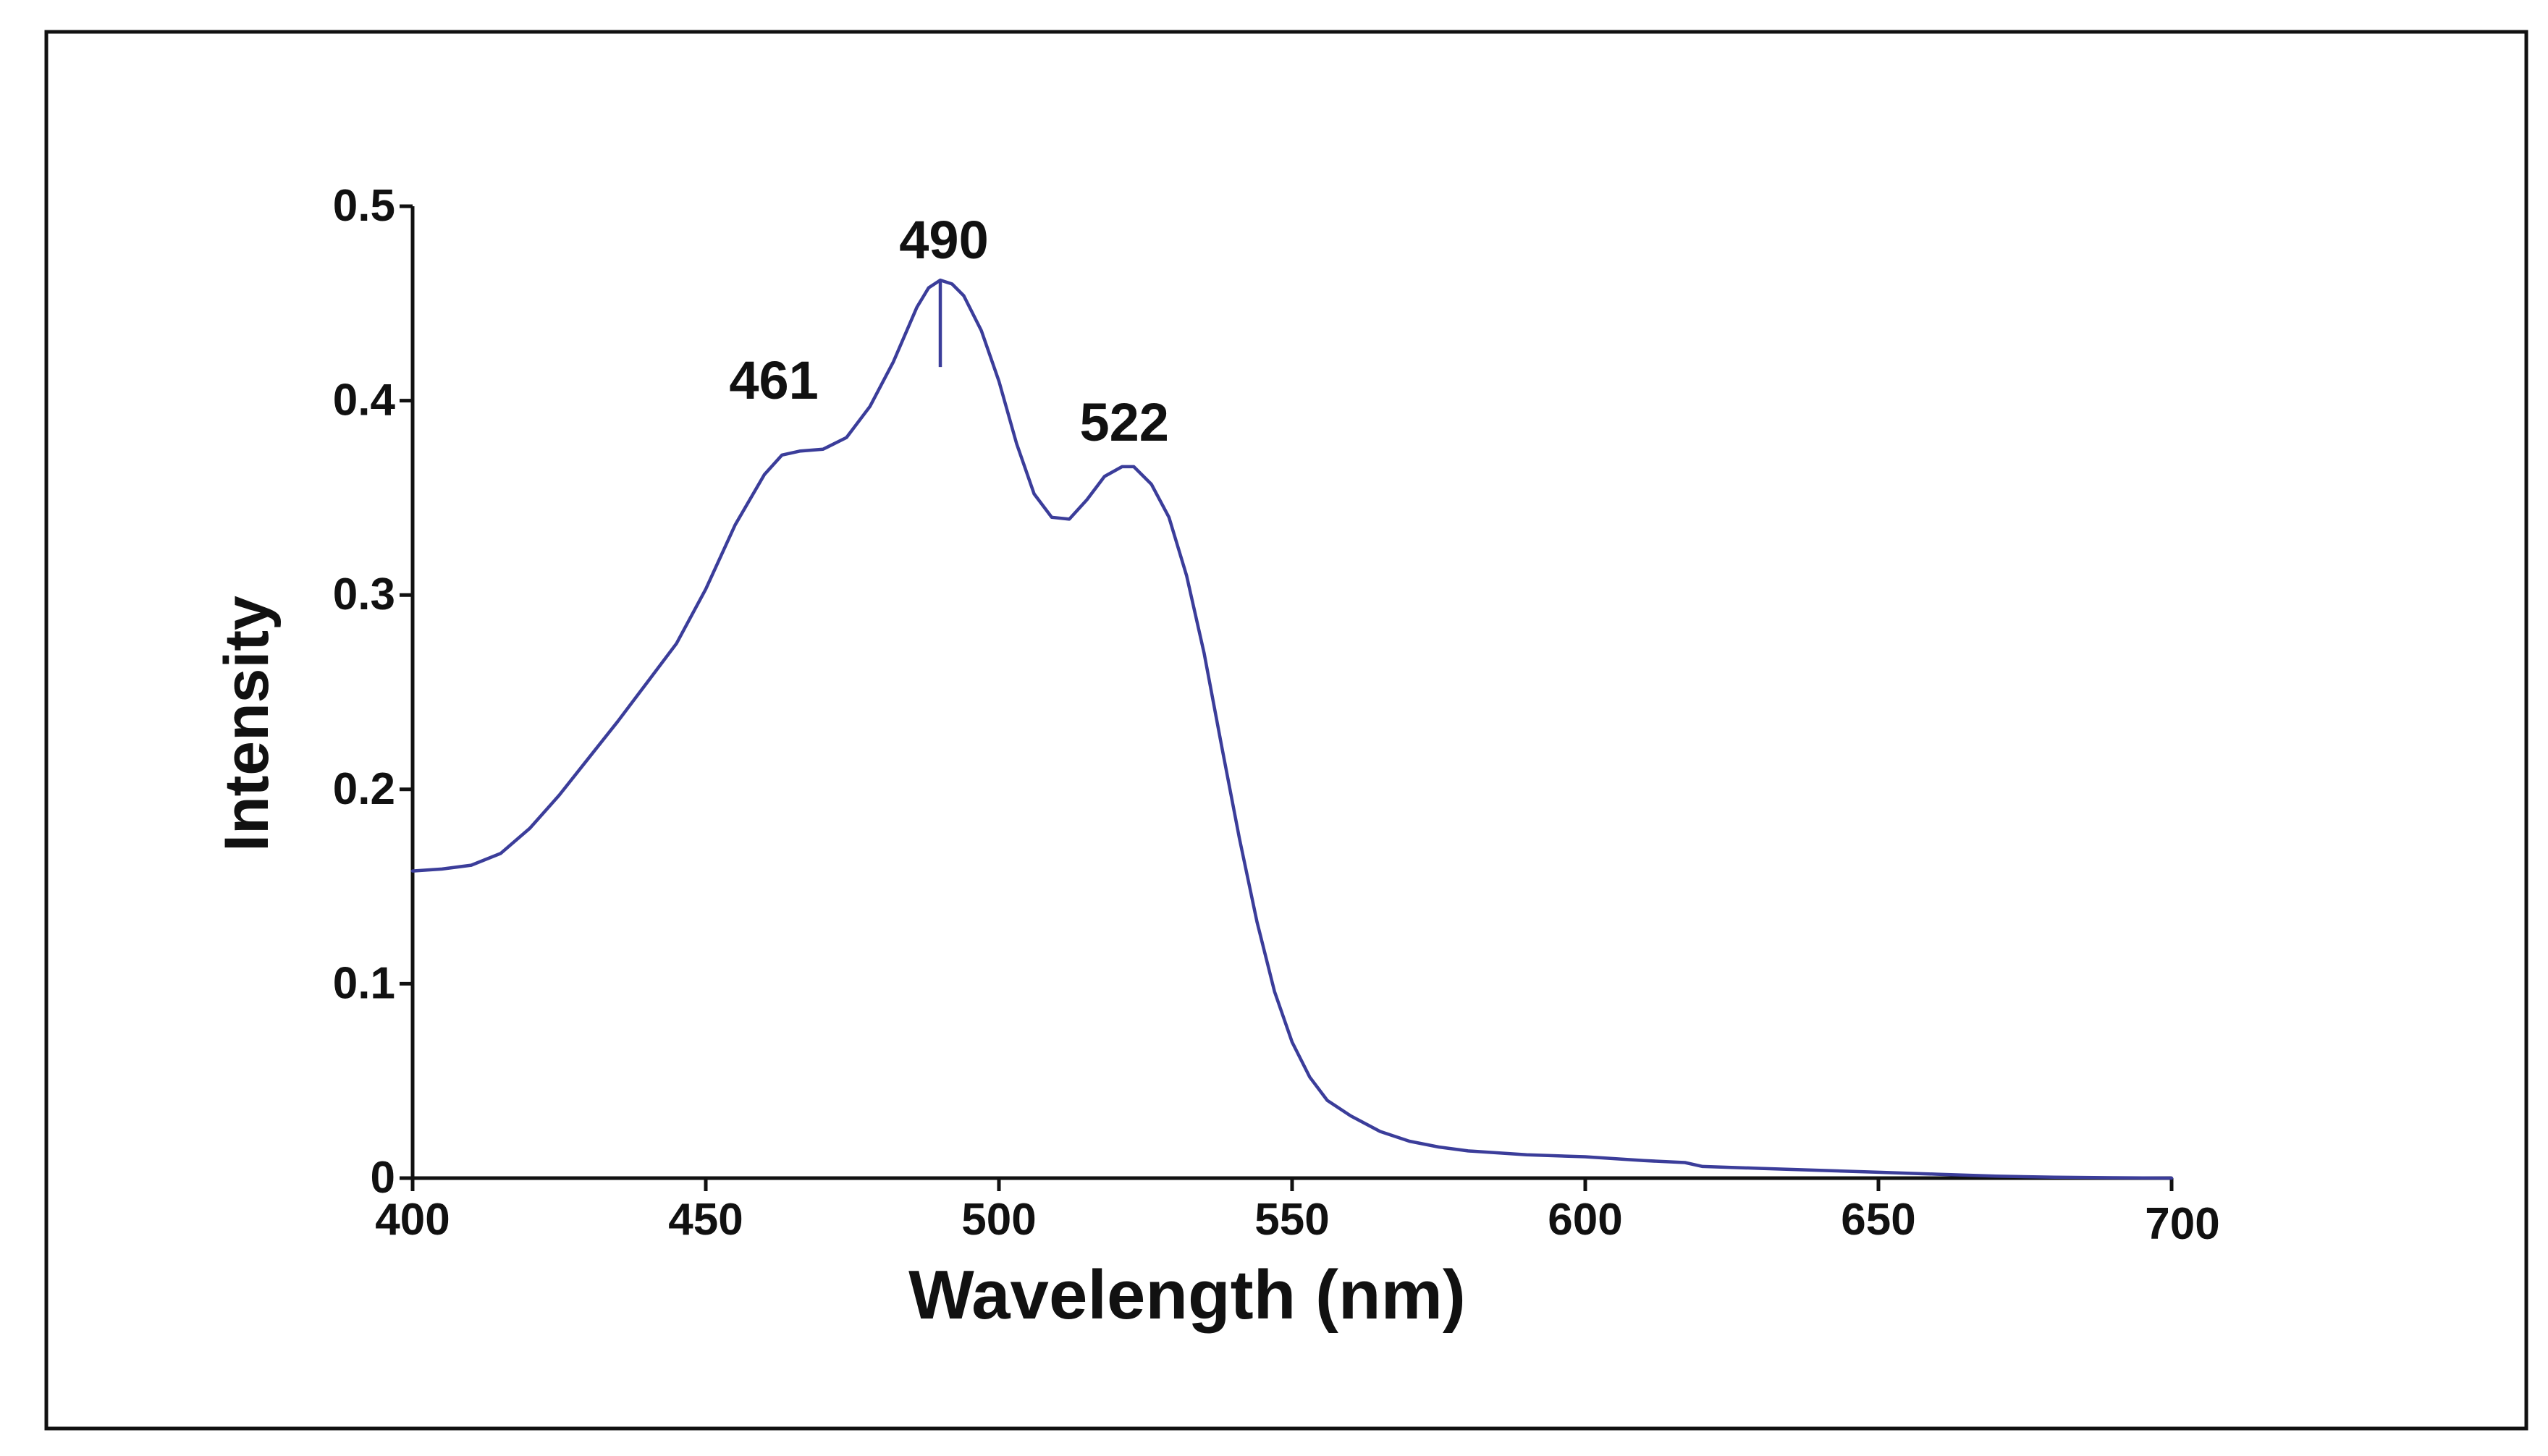  What do you see at coordinates (412, 1220) in the screenshot?
I see `x-tick-label-400: 400` at bounding box center [412, 1220].